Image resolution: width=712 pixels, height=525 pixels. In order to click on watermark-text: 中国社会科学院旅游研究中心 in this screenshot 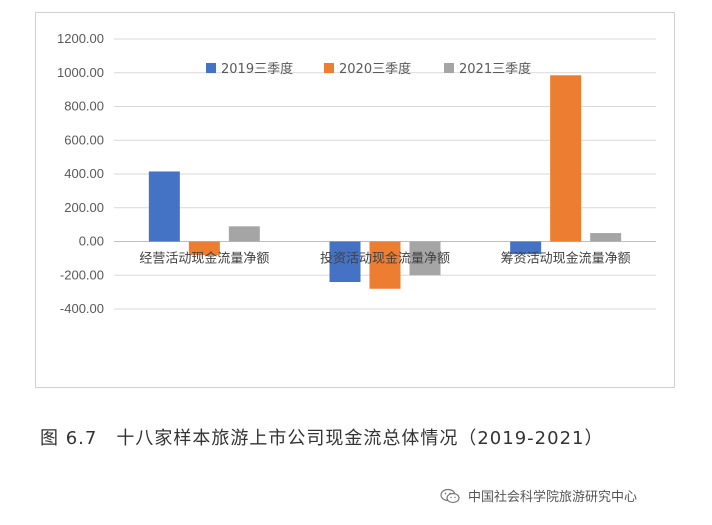, I will do `click(553, 497)`.